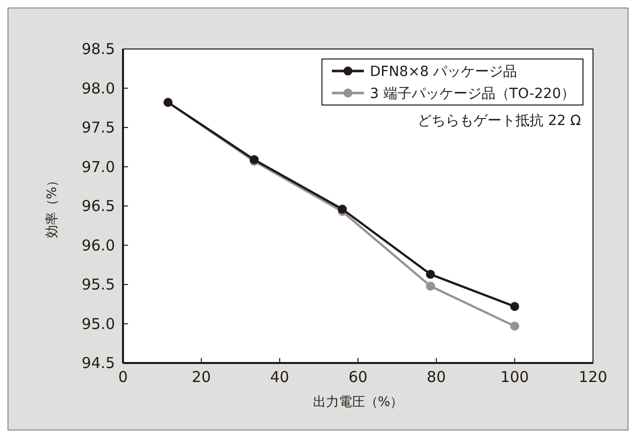 Image resolution: width=637 pixels, height=439 pixels. I want to click on annotation: どちらもゲート抵抗 22 Ω, so click(500, 121).